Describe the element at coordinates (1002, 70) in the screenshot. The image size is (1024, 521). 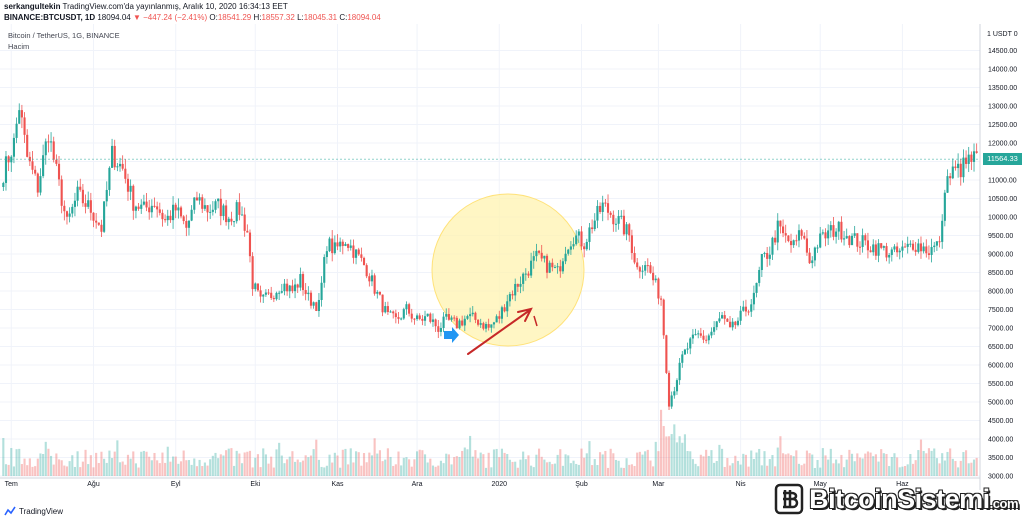
I see `price-tick-label: 14000.00` at that location.